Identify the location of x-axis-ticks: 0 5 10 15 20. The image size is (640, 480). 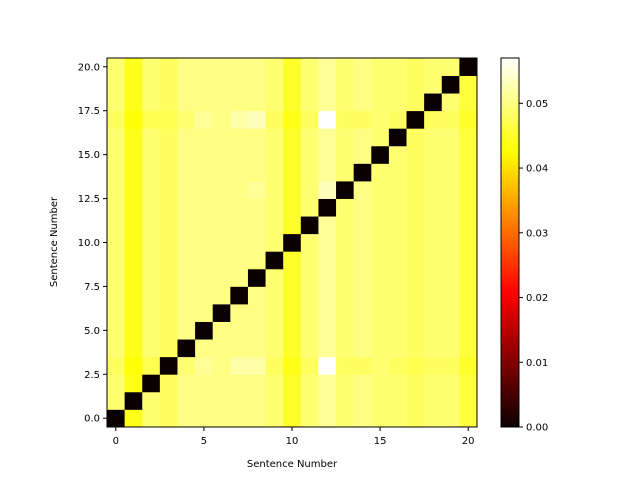
(294, 437).